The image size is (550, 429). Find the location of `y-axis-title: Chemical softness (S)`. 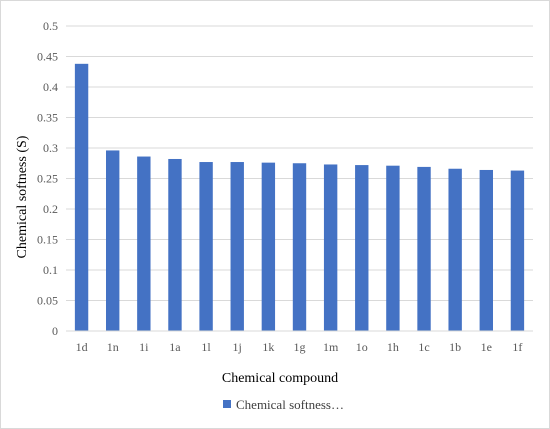

y-axis-title: Chemical softness (S) is located at coordinates (22, 196).